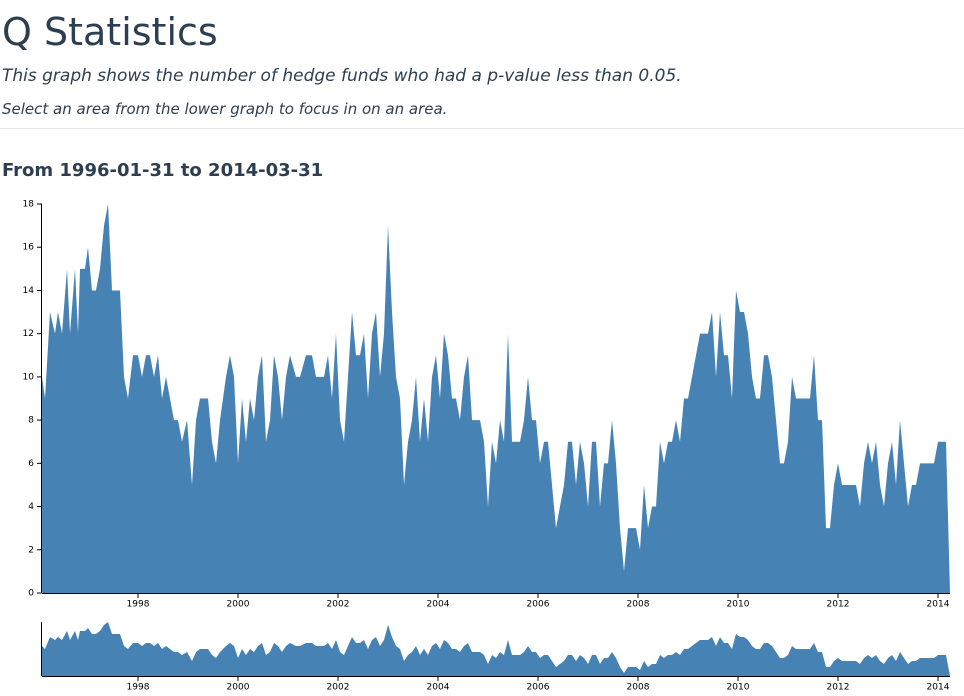 Image resolution: width=964 pixels, height=696 pixels. I want to click on y-tick-label: 0, so click(31, 594).